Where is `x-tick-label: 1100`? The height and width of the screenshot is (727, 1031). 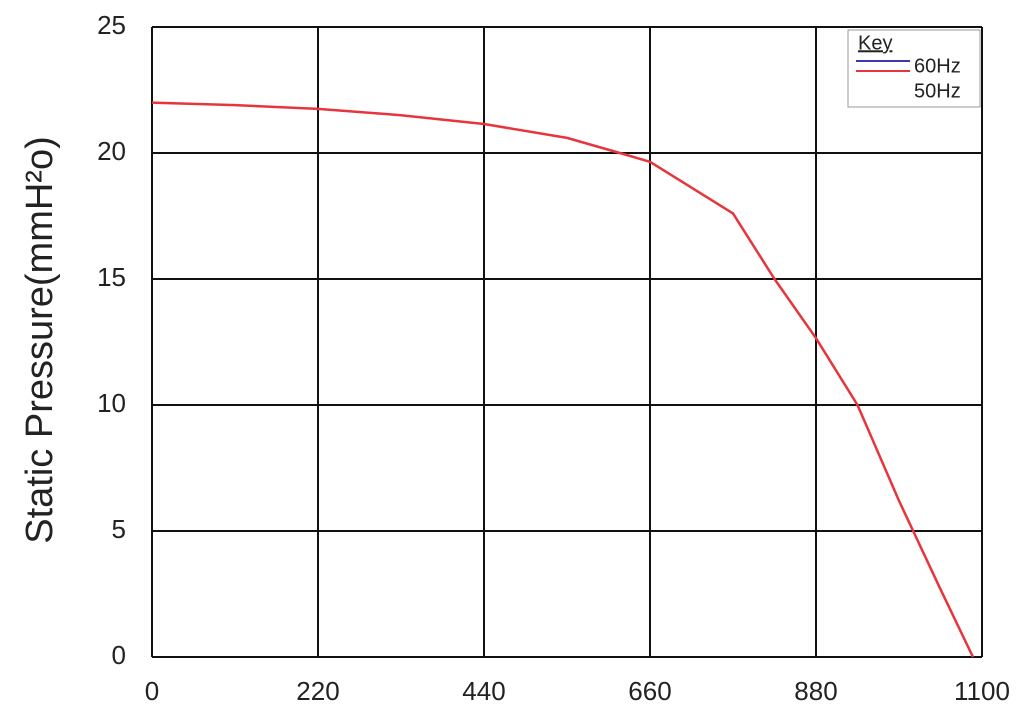 x-tick-label: 1100 is located at coordinates (982, 691).